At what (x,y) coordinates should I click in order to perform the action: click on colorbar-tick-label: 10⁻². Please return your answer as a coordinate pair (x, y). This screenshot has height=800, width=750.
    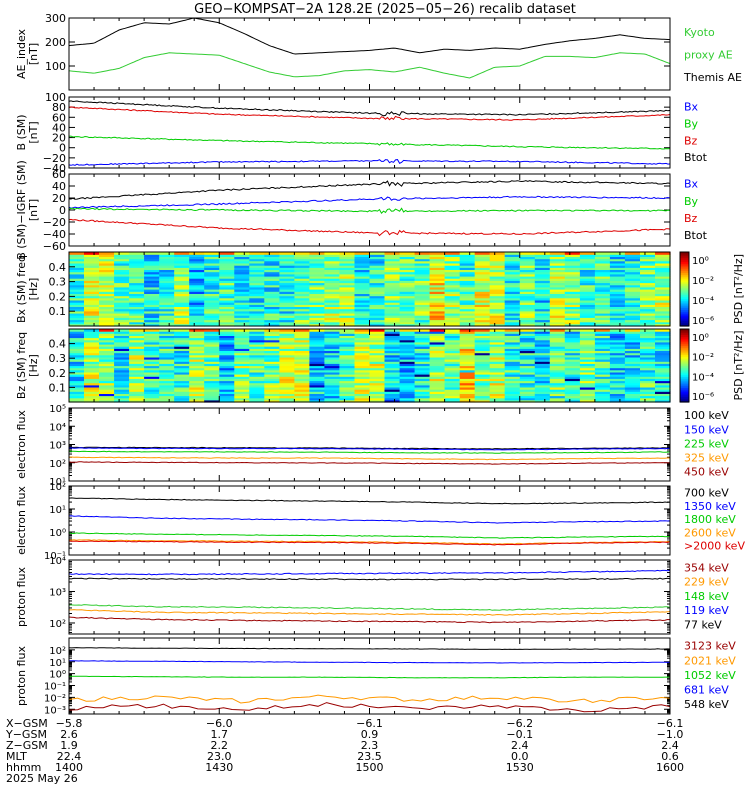
    Looking at the image, I should click on (703, 358).